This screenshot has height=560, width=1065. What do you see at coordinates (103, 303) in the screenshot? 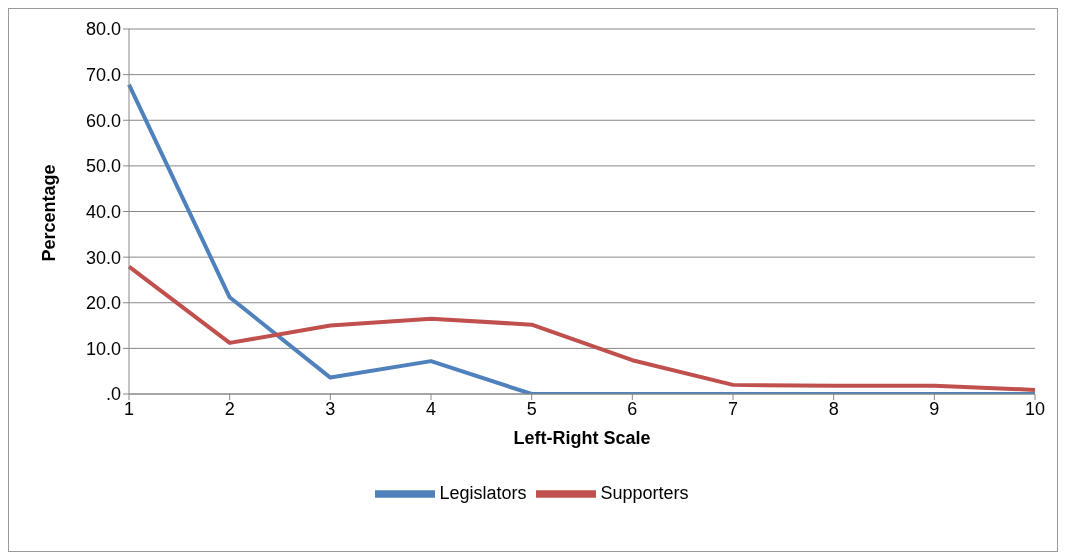
I see `y-tick-label: 20.0` at bounding box center [103, 303].